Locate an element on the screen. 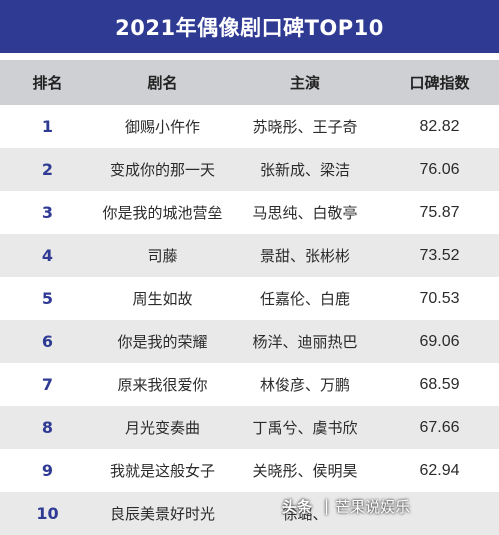  rank-cell: 3 is located at coordinates (47, 212).